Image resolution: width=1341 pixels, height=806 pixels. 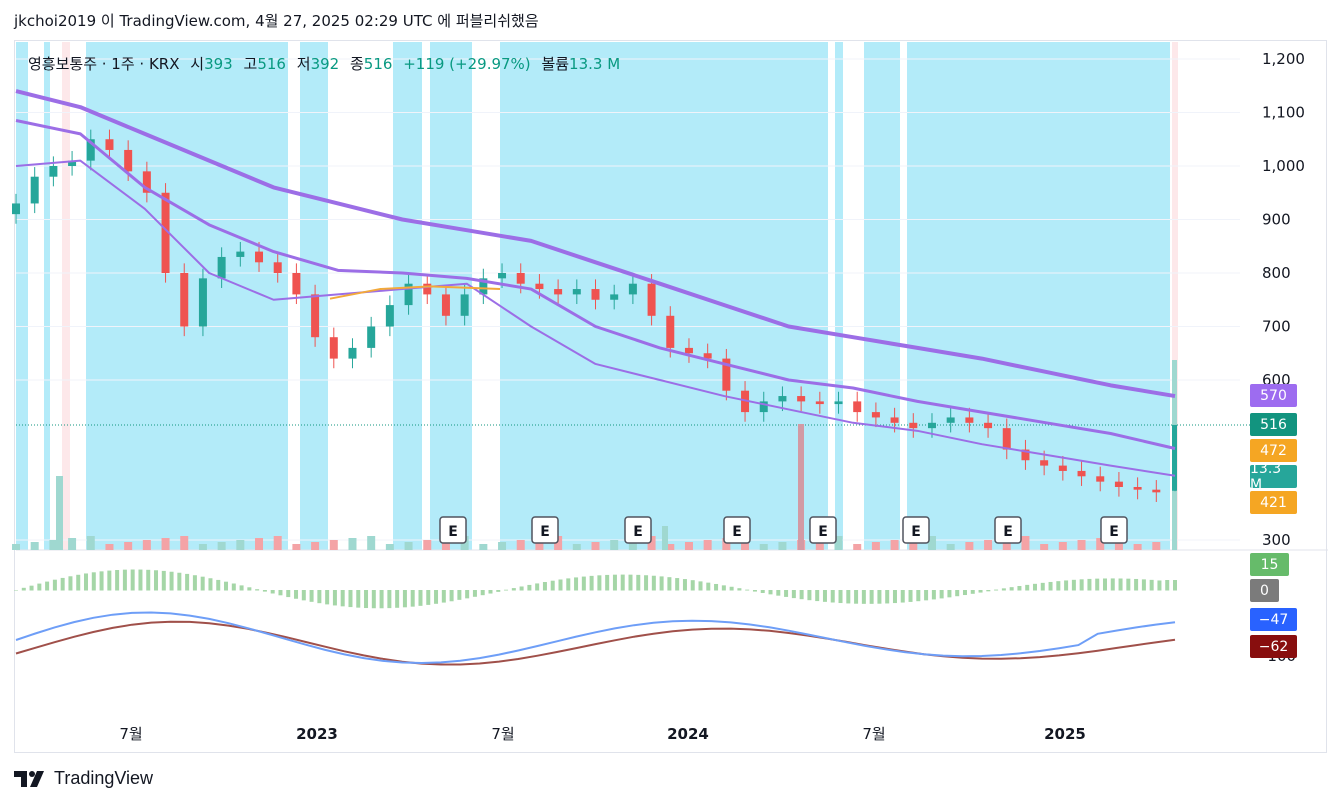 What do you see at coordinates (595, 64) in the screenshot?
I see `volume-value: 13.3 M` at bounding box center [595, 64].